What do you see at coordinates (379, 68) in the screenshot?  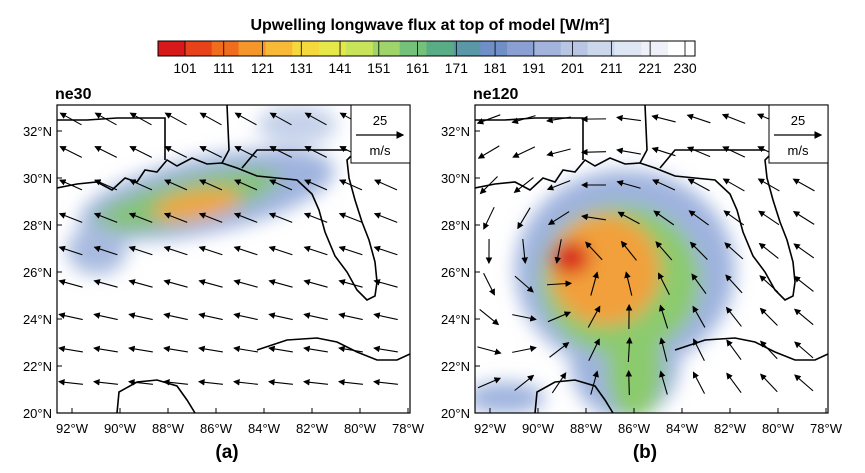 I see `colorbar-tick-label: 151` at bounding box center [379, 68].